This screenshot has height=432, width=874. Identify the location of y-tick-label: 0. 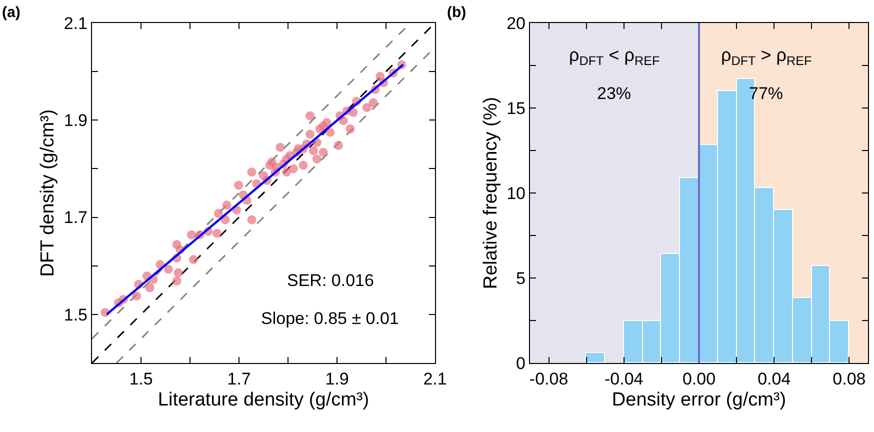
(521, 363).